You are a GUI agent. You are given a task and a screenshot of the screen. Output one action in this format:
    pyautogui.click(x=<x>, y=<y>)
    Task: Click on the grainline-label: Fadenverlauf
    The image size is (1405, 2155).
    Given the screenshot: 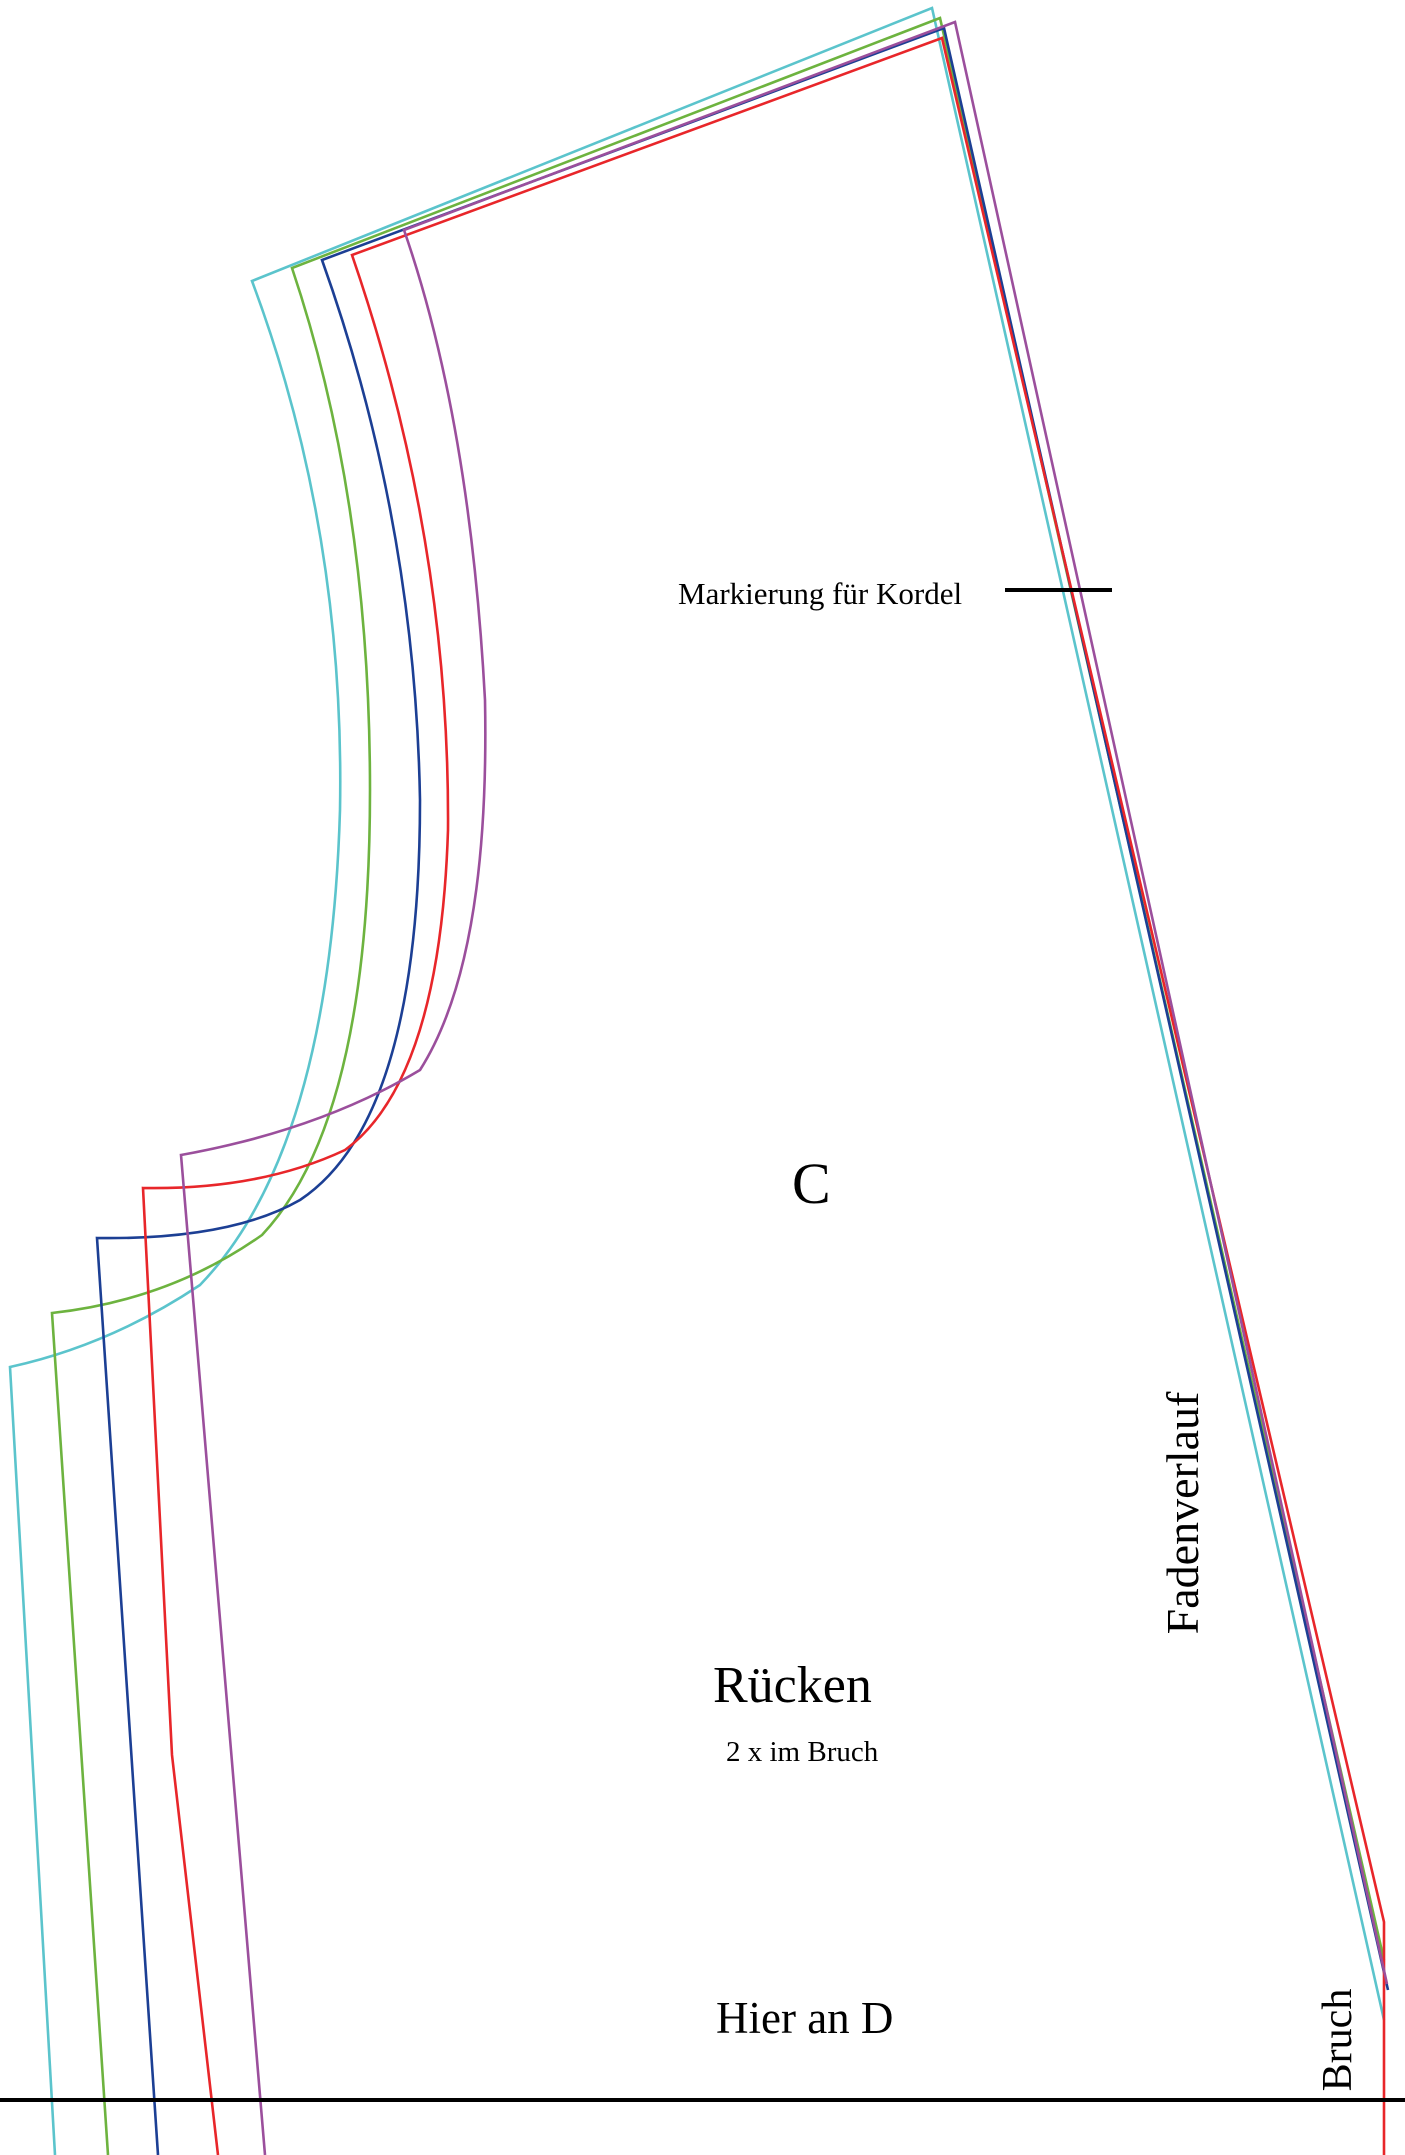 What is the action you would take?
    pyautogui.click(x=1182, y=1513)
    